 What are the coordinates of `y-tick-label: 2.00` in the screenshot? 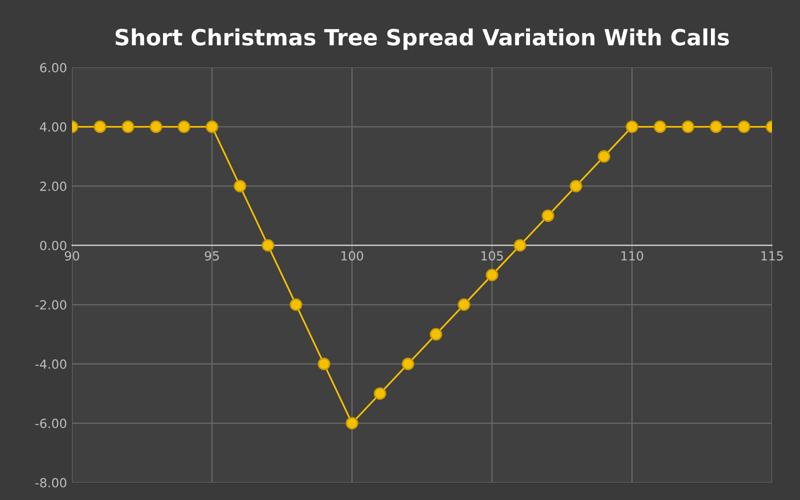 It's located at (53, 186).